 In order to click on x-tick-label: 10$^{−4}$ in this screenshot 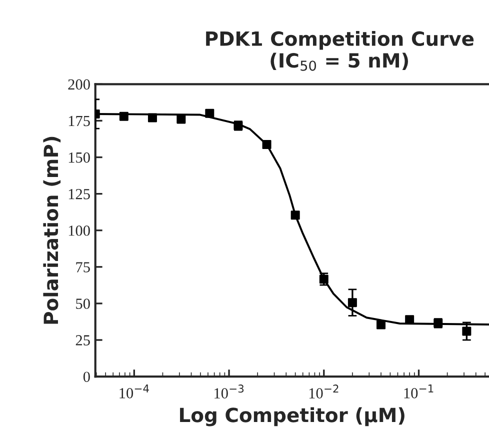, I will do `click(134, 391)`.